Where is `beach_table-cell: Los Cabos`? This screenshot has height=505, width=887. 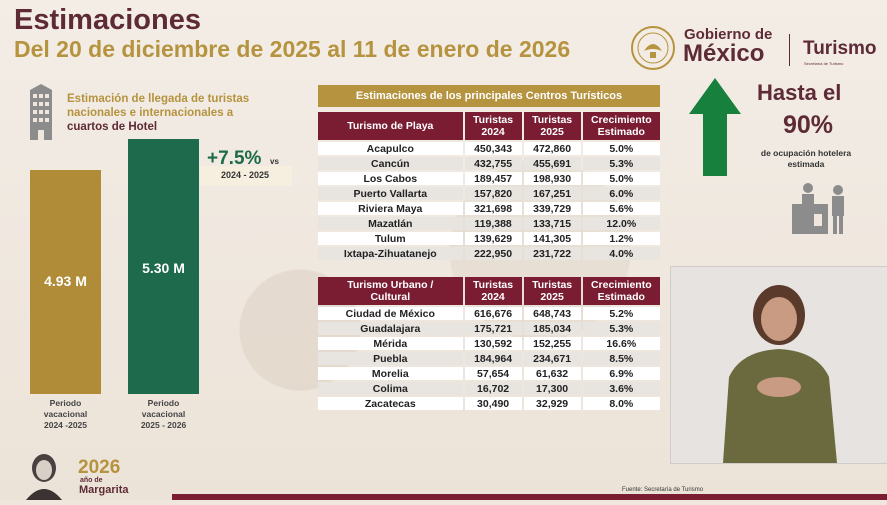
beach_table-cell: Los Cabos is located at coordinates (390, 178).